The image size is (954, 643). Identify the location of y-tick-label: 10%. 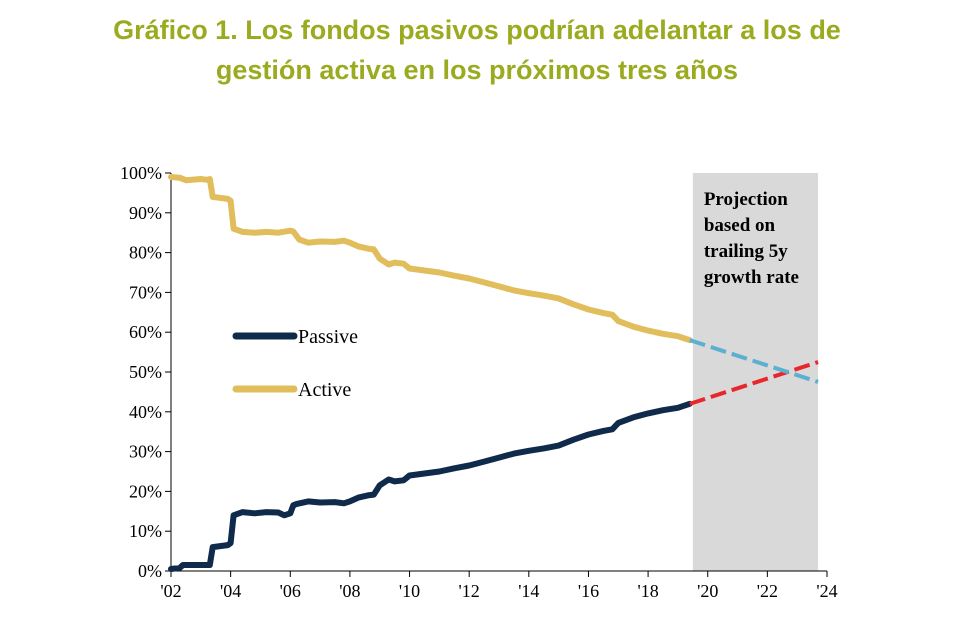
(145, 531).